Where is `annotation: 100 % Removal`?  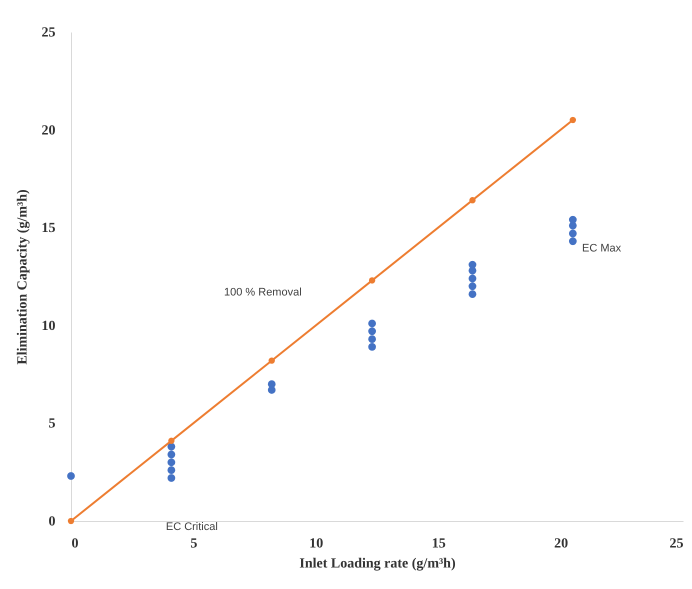
annotation: 100 % Removal is located at coordinates (263, 292).